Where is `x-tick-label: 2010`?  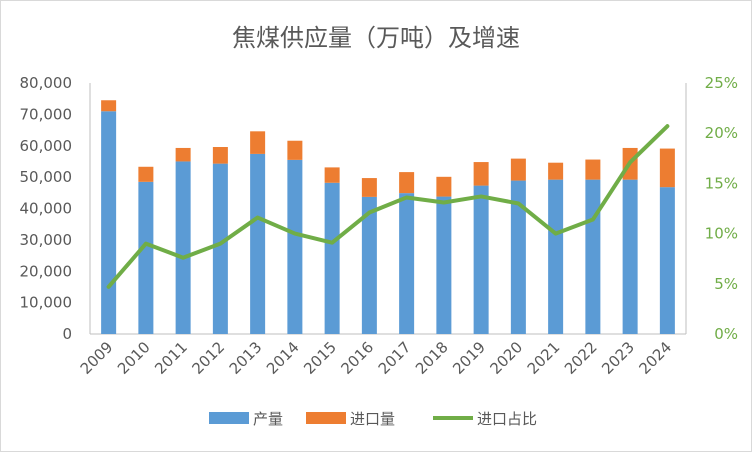
x-tick-label: 2010 is located at coordinates (134, 358).